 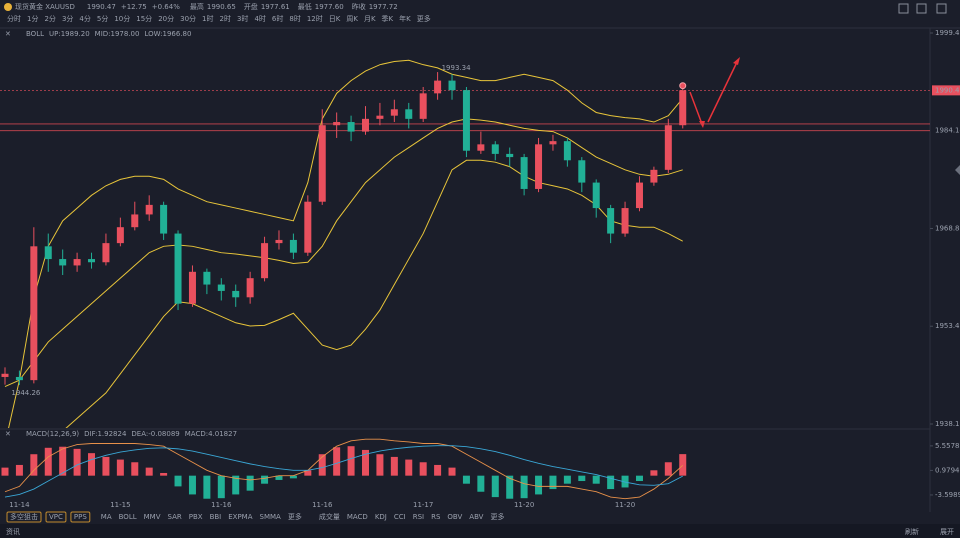 I want to click on min-label: 1944.26, so click(x=25, y=393).